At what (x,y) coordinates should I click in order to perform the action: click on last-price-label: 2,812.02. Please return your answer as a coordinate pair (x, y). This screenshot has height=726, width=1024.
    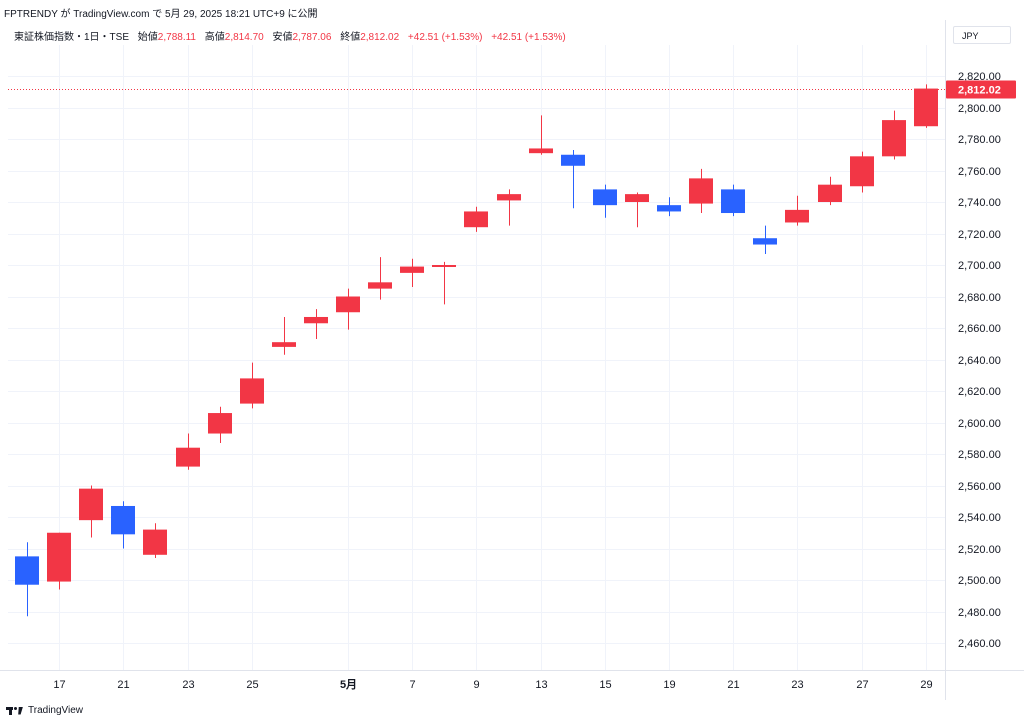
    Looking at the image, I should click on (979, 91).